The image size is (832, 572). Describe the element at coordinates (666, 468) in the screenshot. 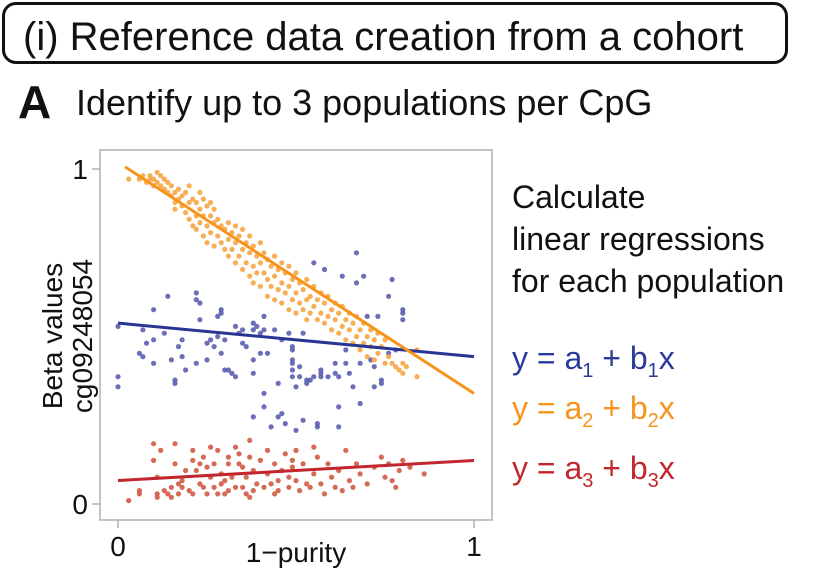

I see `eq3-suffix: x` at that location.